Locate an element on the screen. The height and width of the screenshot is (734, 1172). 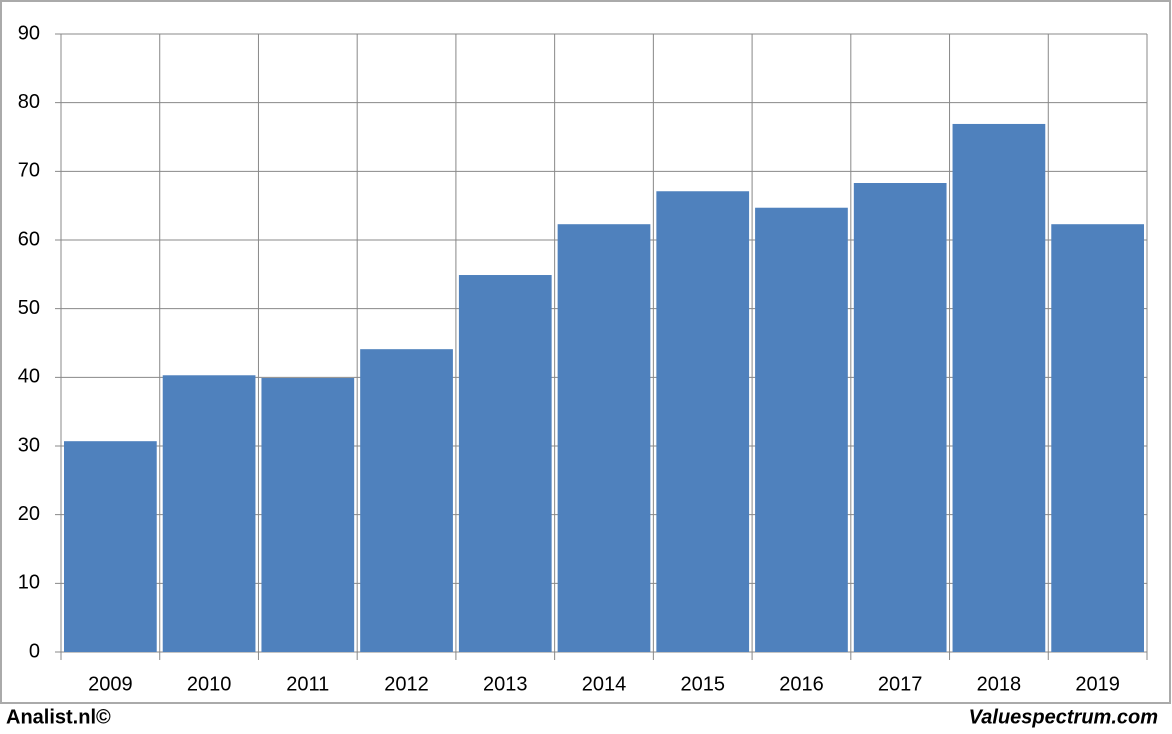
x-tick-label: 2014 is located at coordinates (604, 684).